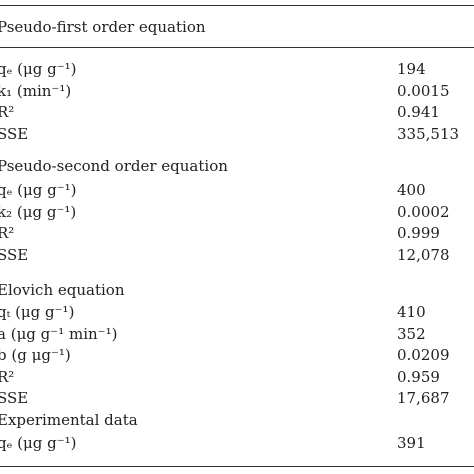 Image resolution: width=474 pixels, height=474 pixels. What do you see at coordinates (418, 376) in the screenshot?
I see `value: 0.959` at bounding box center [418, 376].